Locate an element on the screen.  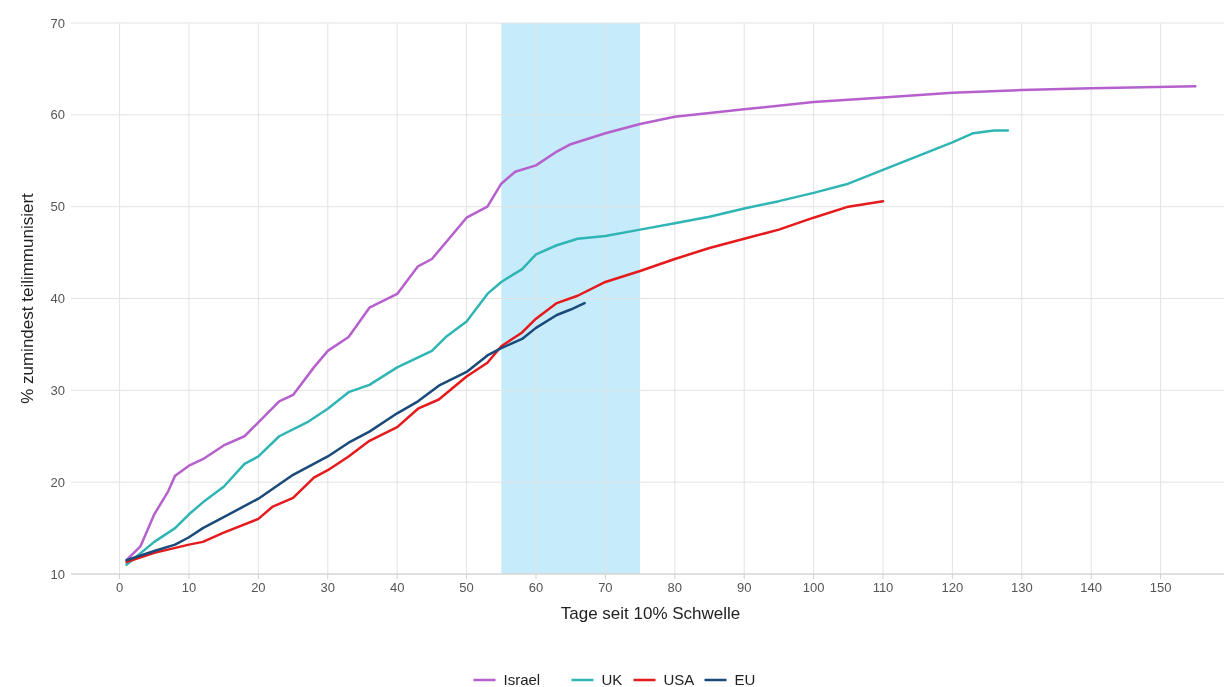
legend-label: USA is located at coordinates (679, 679).